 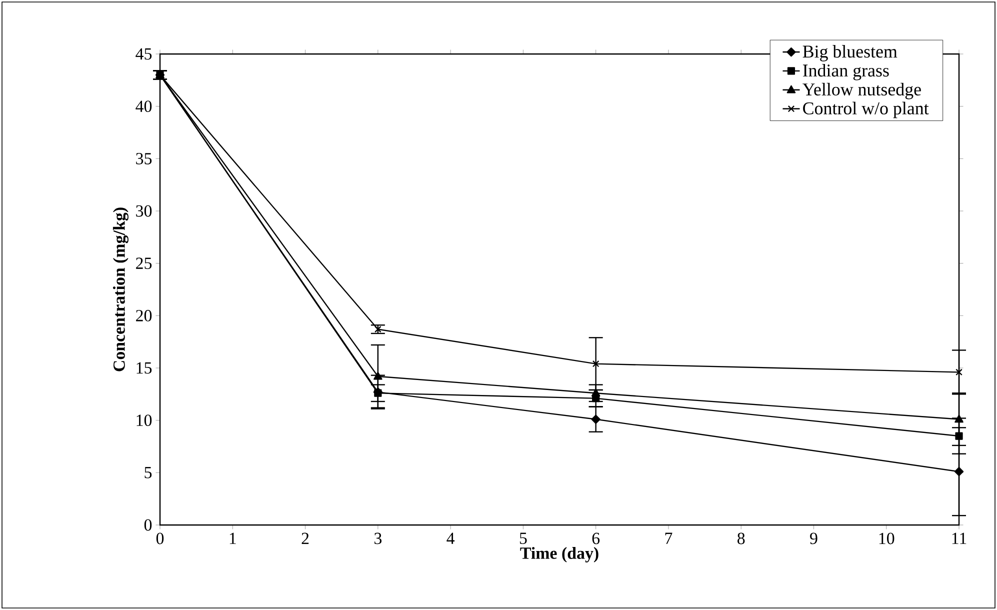 I want to click on y-tick-label: 45, so click(x=144, y=54).